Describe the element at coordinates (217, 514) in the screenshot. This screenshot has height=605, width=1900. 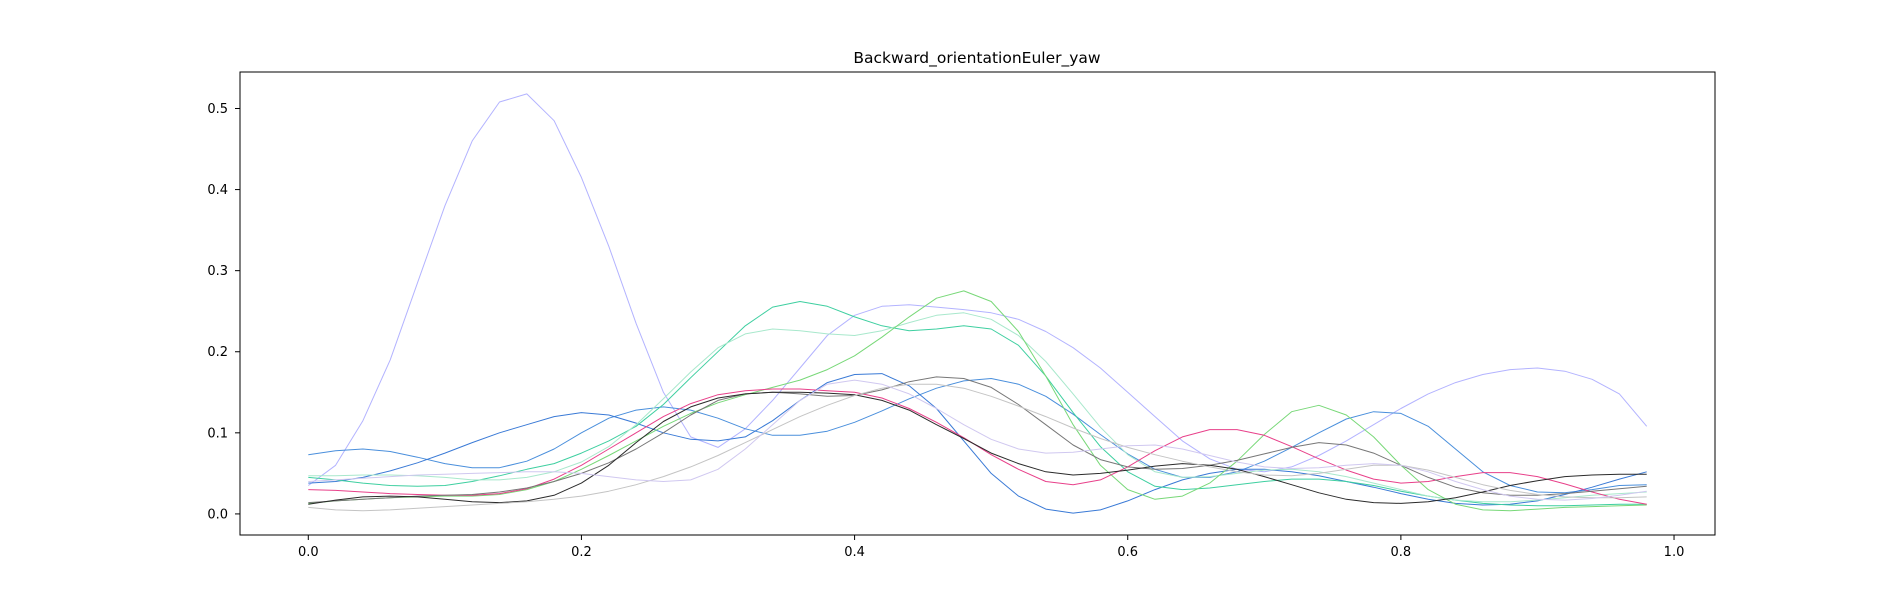
I see `y-tick-label: 0.0` at that location.